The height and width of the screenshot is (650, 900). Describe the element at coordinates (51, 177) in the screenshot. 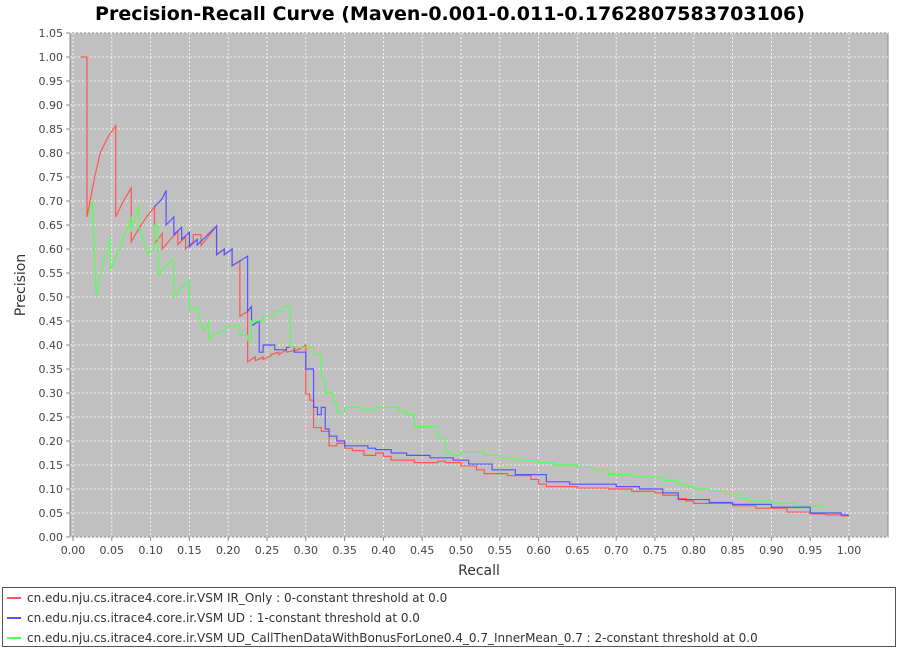

I see `y-tick-label: 0.75` at that location.